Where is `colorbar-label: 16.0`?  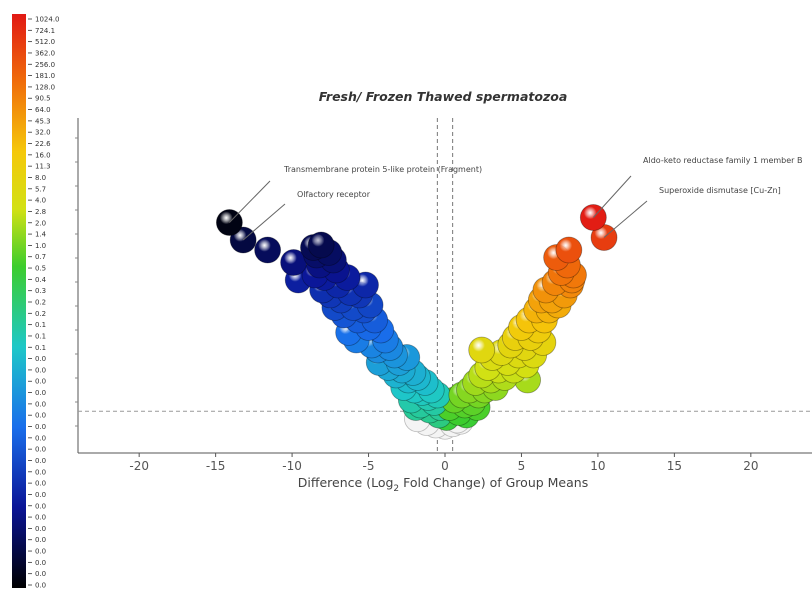 colorbar-label: 16.0 is located at coordinates (43, 155).